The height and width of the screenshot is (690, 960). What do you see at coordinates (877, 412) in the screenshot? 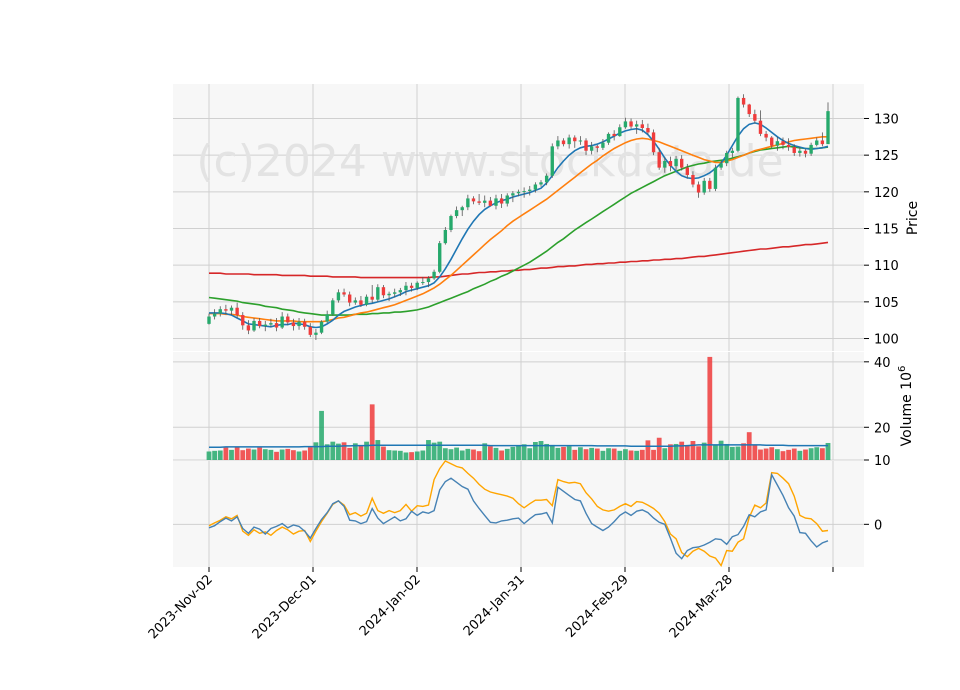
I see `volume-y-axis: 10 20 40` at bounding box center [877, 412].